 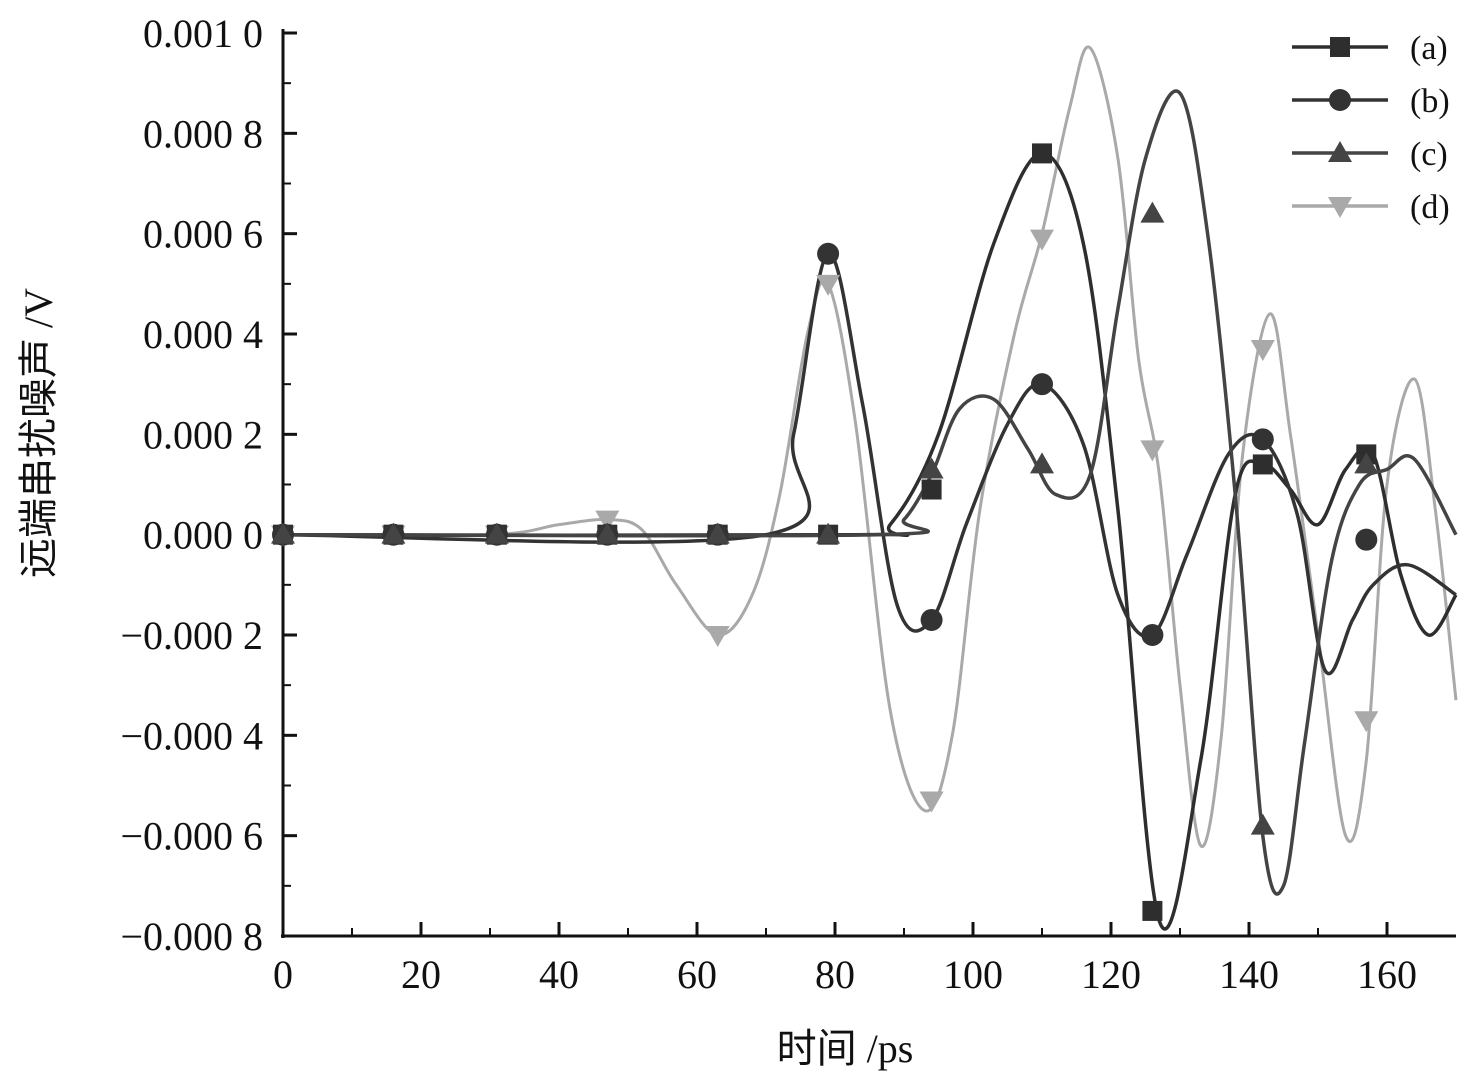 I want to click on y-tick-label: 0.001 0, so click(x=203, y=33).